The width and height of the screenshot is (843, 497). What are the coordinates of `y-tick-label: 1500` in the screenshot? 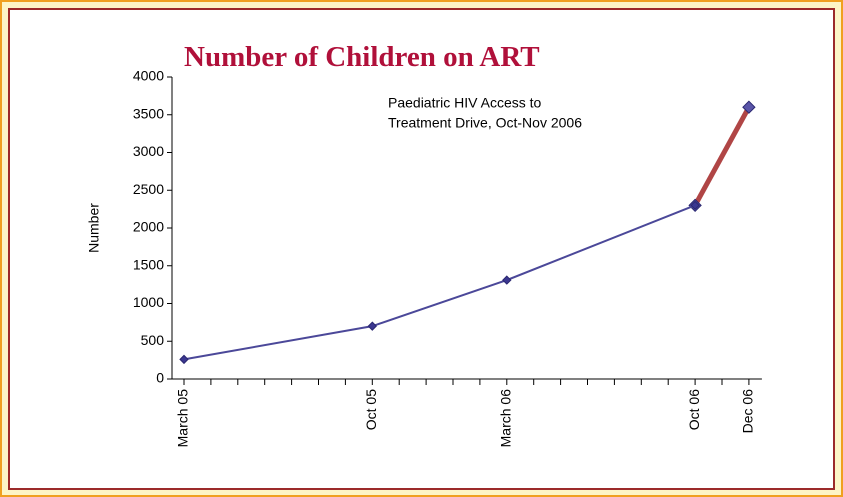 It's located at (148, 264).